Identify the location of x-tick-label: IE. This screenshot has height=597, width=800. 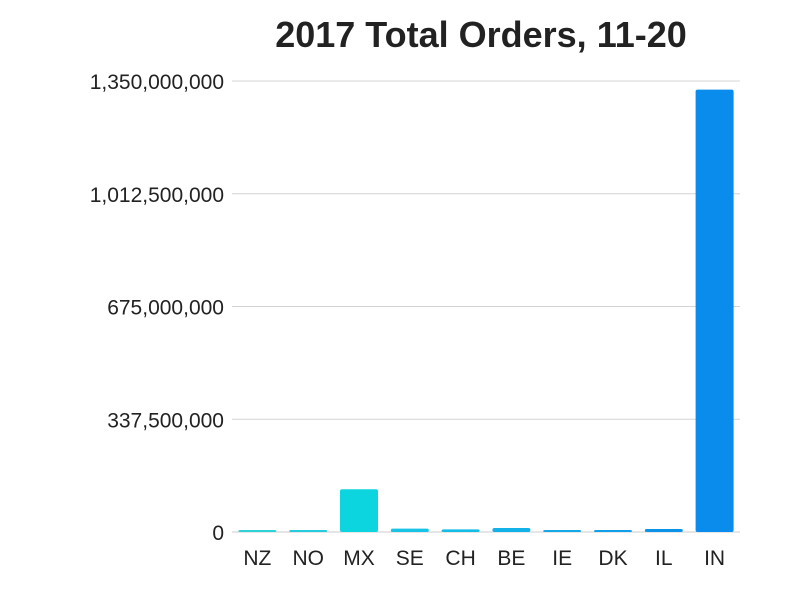
(562, 558).